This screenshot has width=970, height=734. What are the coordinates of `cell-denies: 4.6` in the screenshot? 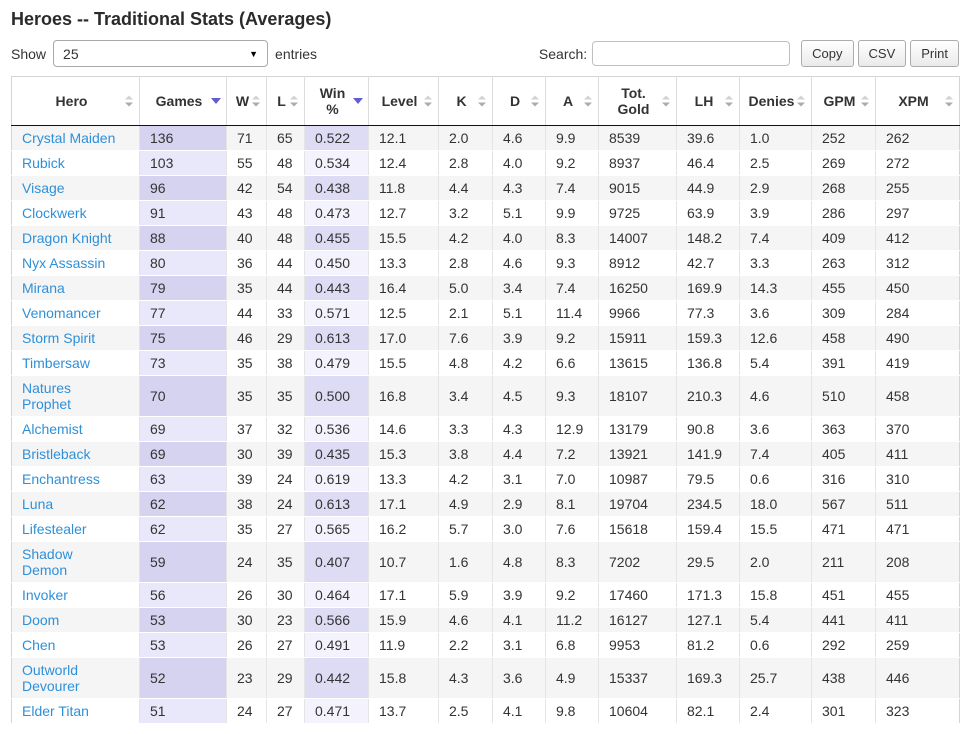 It's located at (775, 396).